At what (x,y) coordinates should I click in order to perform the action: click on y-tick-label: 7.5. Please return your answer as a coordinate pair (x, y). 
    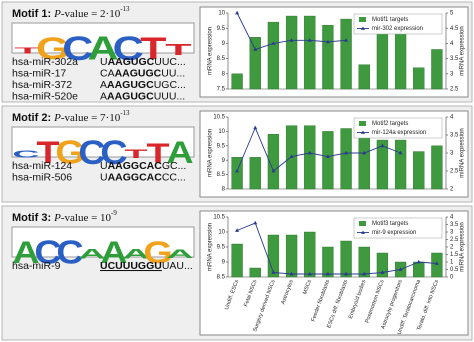
    Looking at the image, I should click on (221, 90).